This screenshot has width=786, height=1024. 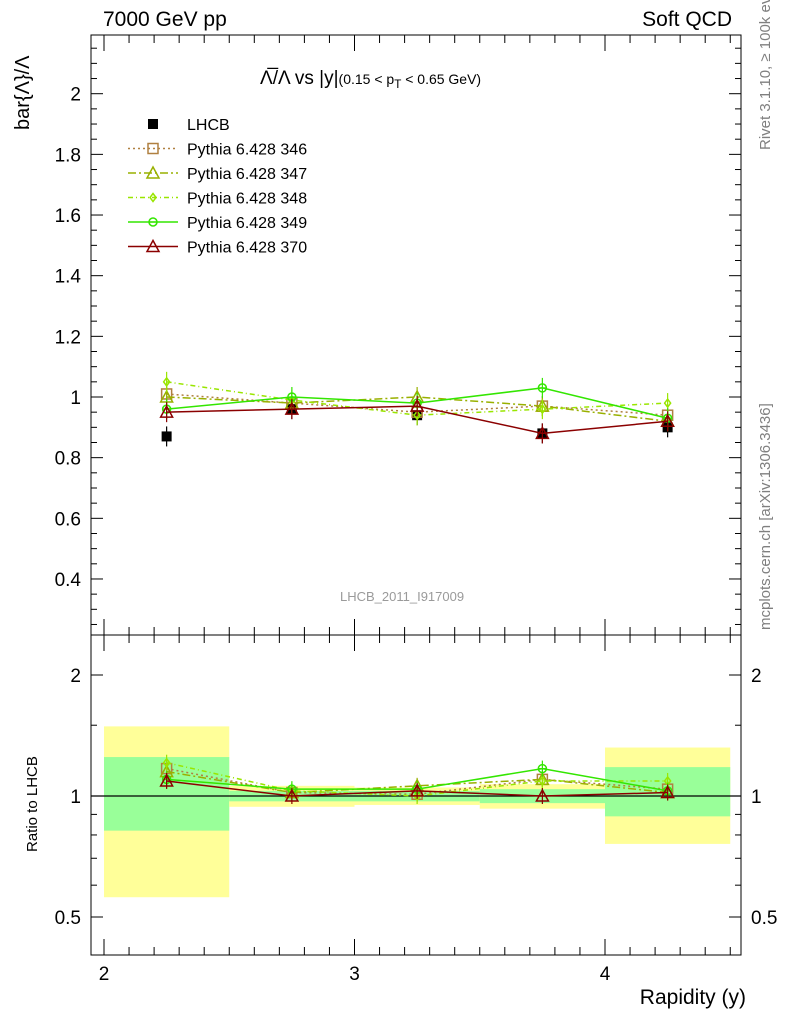 What do you see at coordinates (402, 596) in the screenshot?
I see `analysis-watermark: LHCB_2011_I917009` at bounding box center [402, 596].